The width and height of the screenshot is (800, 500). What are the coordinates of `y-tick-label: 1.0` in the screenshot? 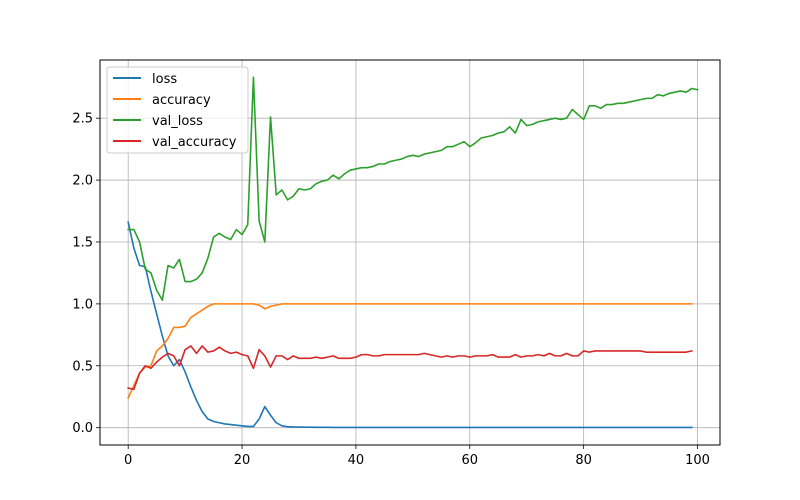 It's located at (82, 304).